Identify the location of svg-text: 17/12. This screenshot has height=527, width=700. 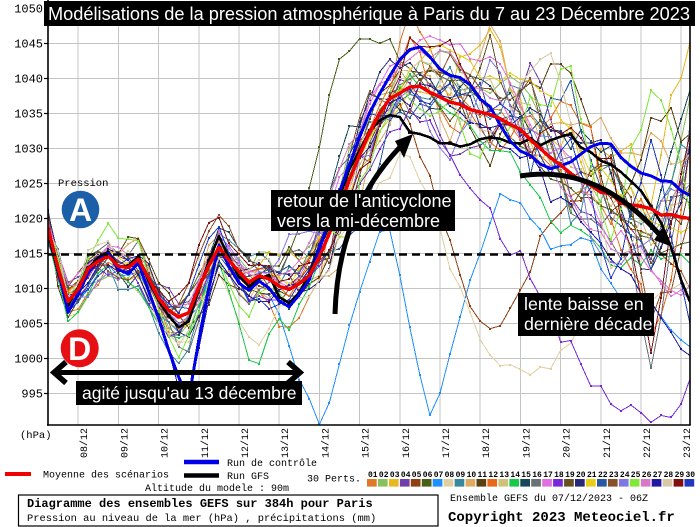
(447, 443).